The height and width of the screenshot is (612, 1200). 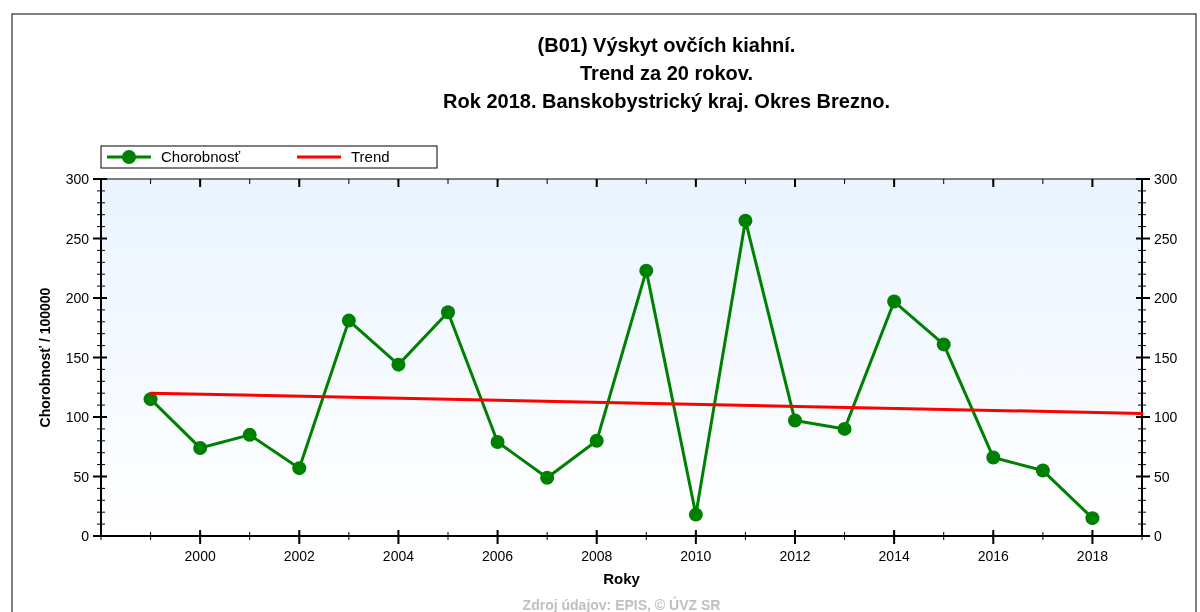 What do you see at coordinates (666, 73) in the screenshot?
I see `chart-title: (B01) Výskyt ovčích kiahní. Trend za 20 rokov. Rok 2018. Banskobystrický kraj. Okres Brezno.` at bounding box center [666, 73].